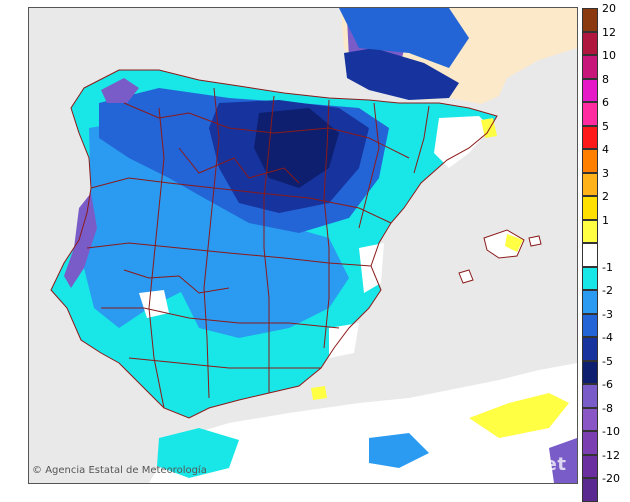 This screenshot has width=630, height=502. What do you see at coordinates (514, 243) in the screenshot?
I see `balearic-yellow` at bounding box center [514, 243].